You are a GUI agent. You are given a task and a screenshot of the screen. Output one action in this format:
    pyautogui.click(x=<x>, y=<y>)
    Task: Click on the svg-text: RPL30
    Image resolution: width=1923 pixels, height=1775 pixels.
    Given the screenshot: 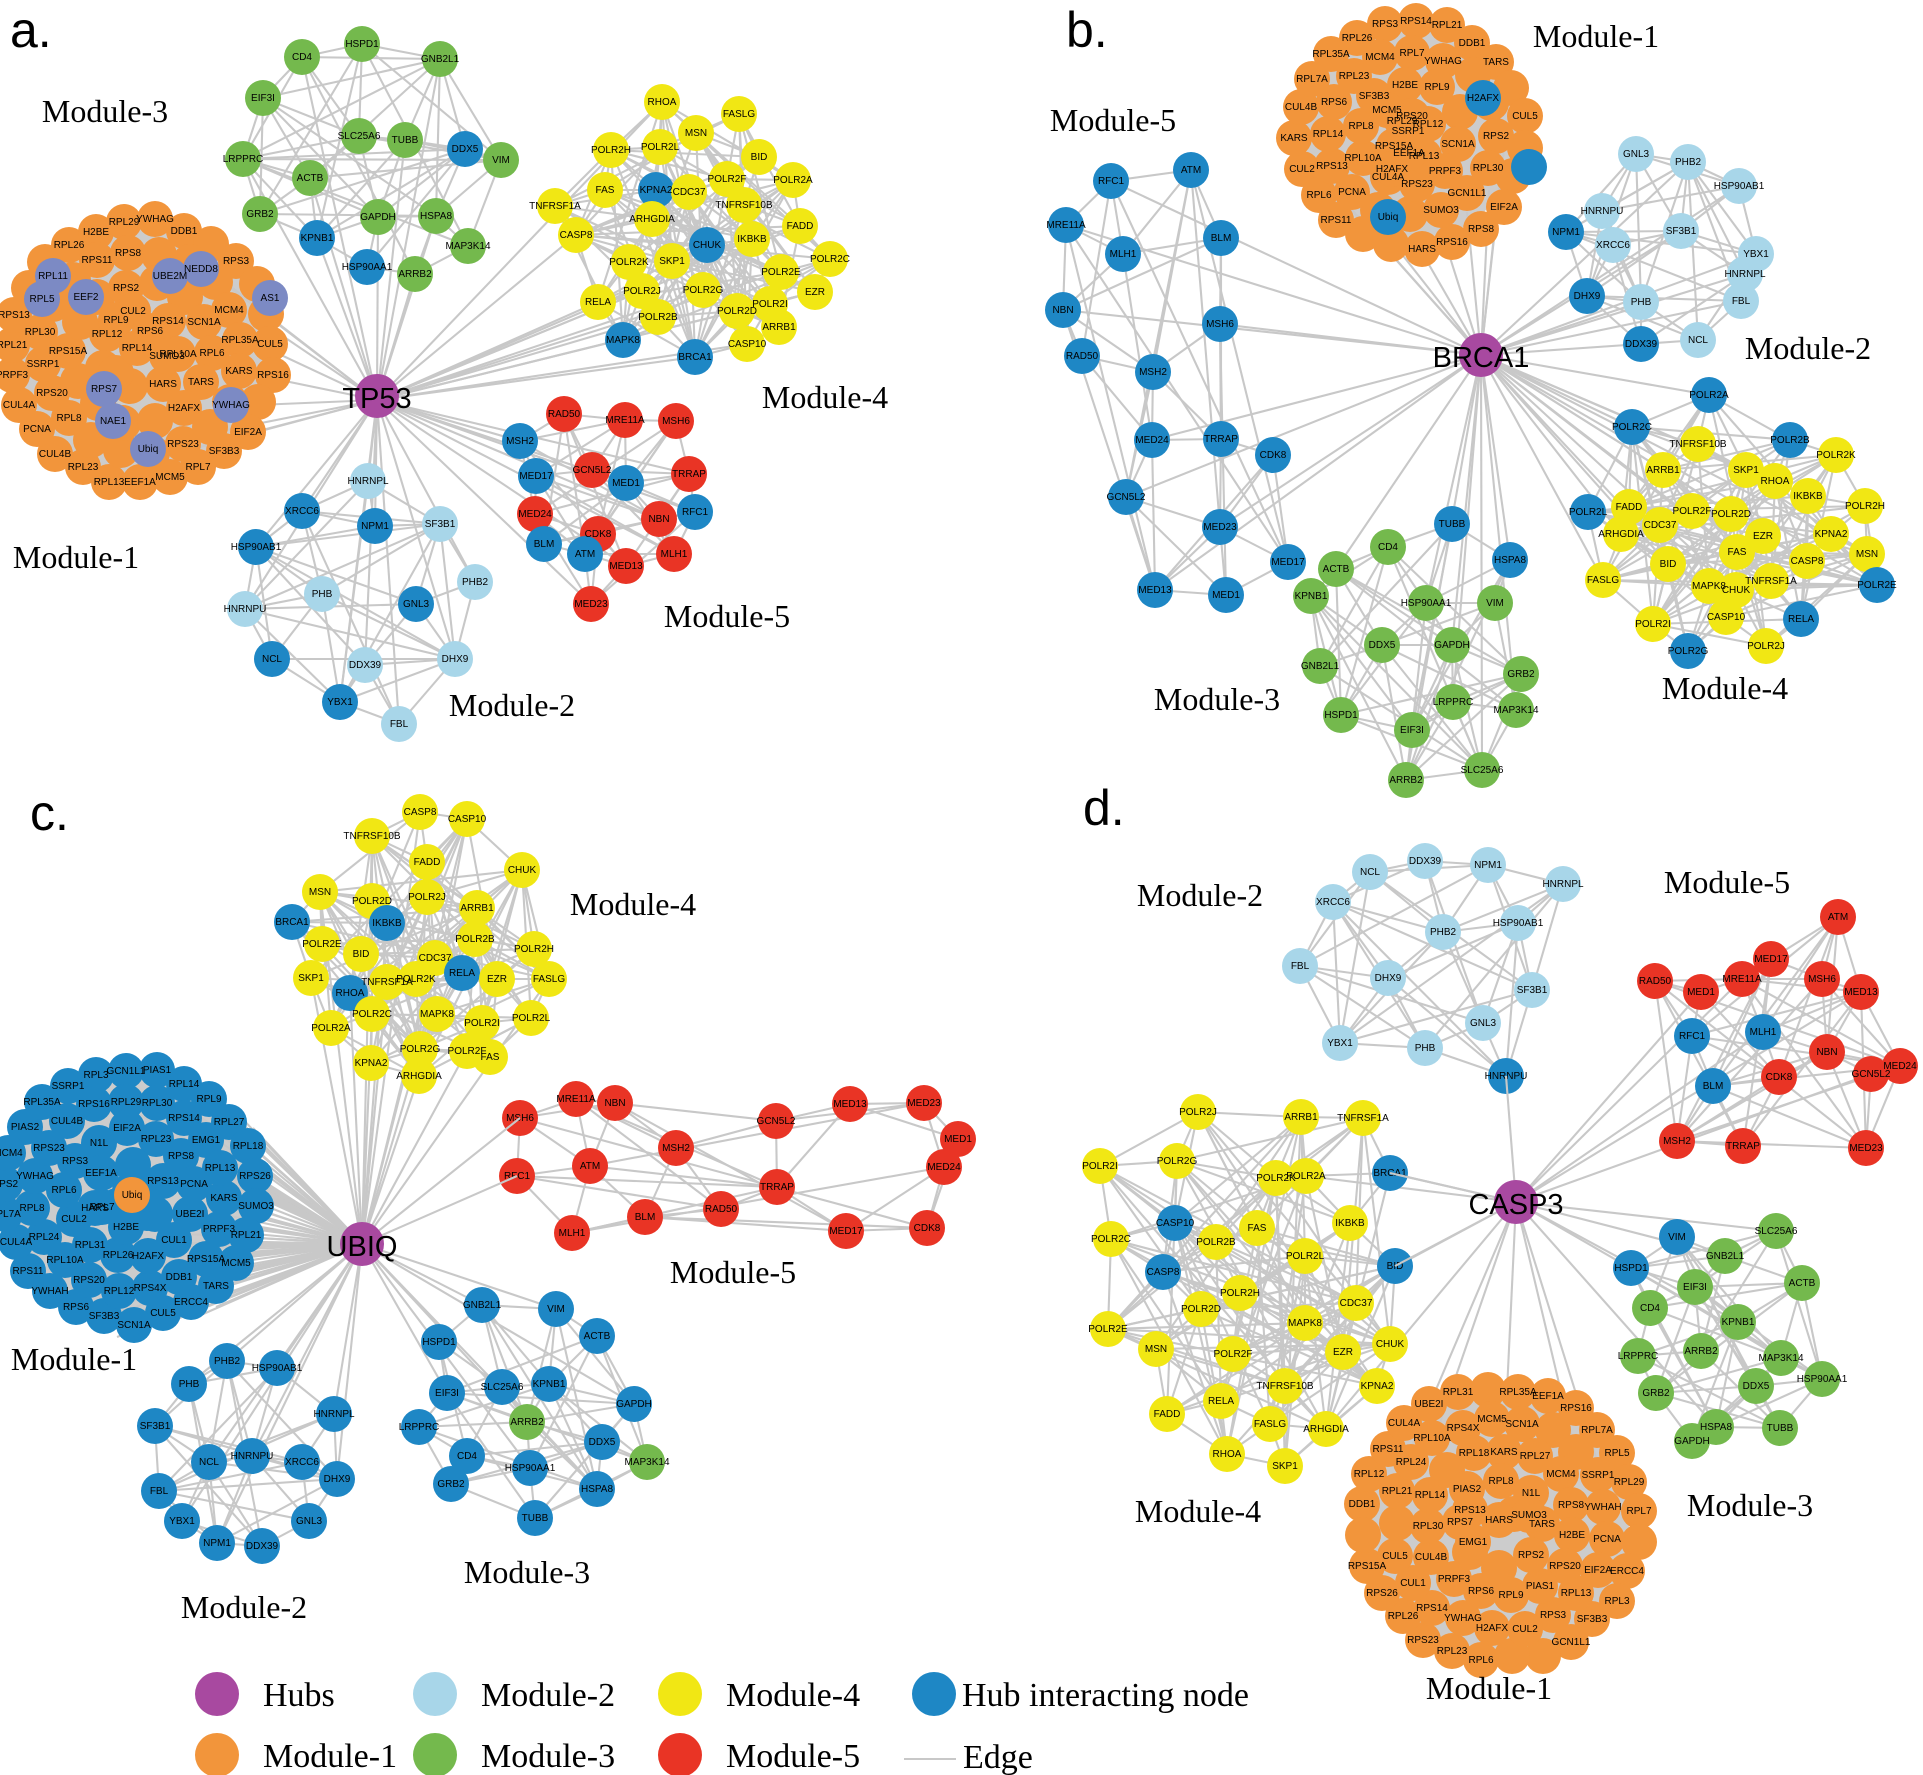 What is the action you would take?
    pyautogui.click(x=40, y=332)
    